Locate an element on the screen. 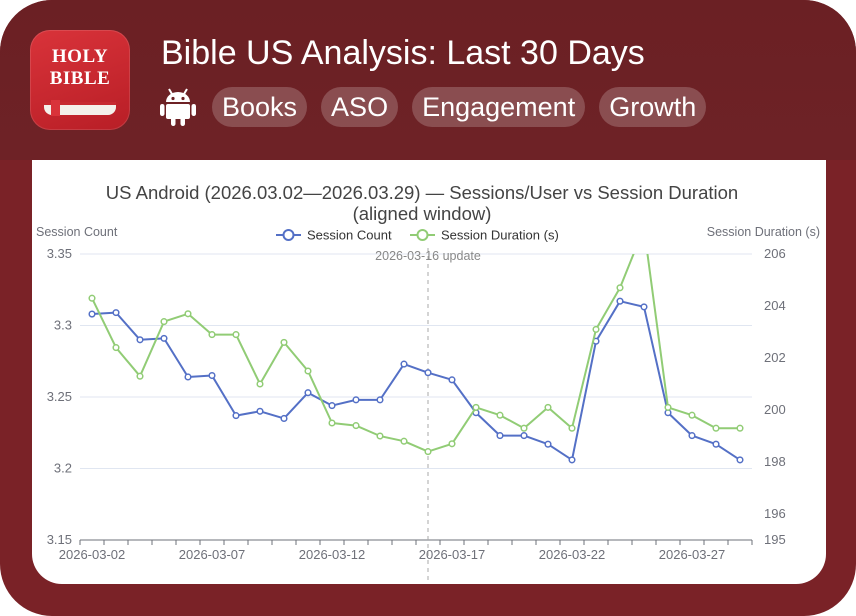  android-icon is located at coordinates (178, 107).